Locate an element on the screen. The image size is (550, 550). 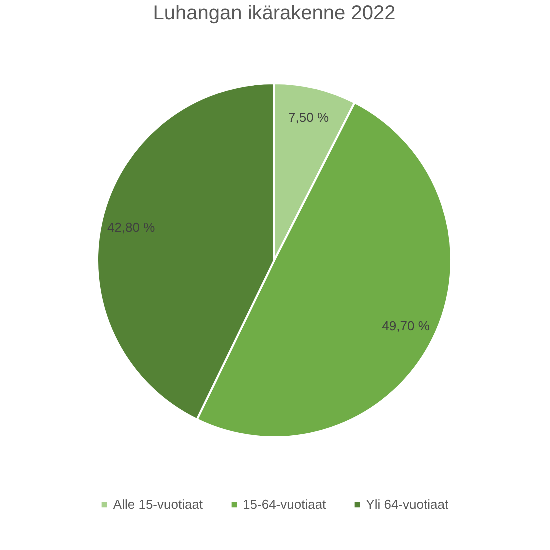
data-label: 7,50 % is located at coordinates (309, 118).